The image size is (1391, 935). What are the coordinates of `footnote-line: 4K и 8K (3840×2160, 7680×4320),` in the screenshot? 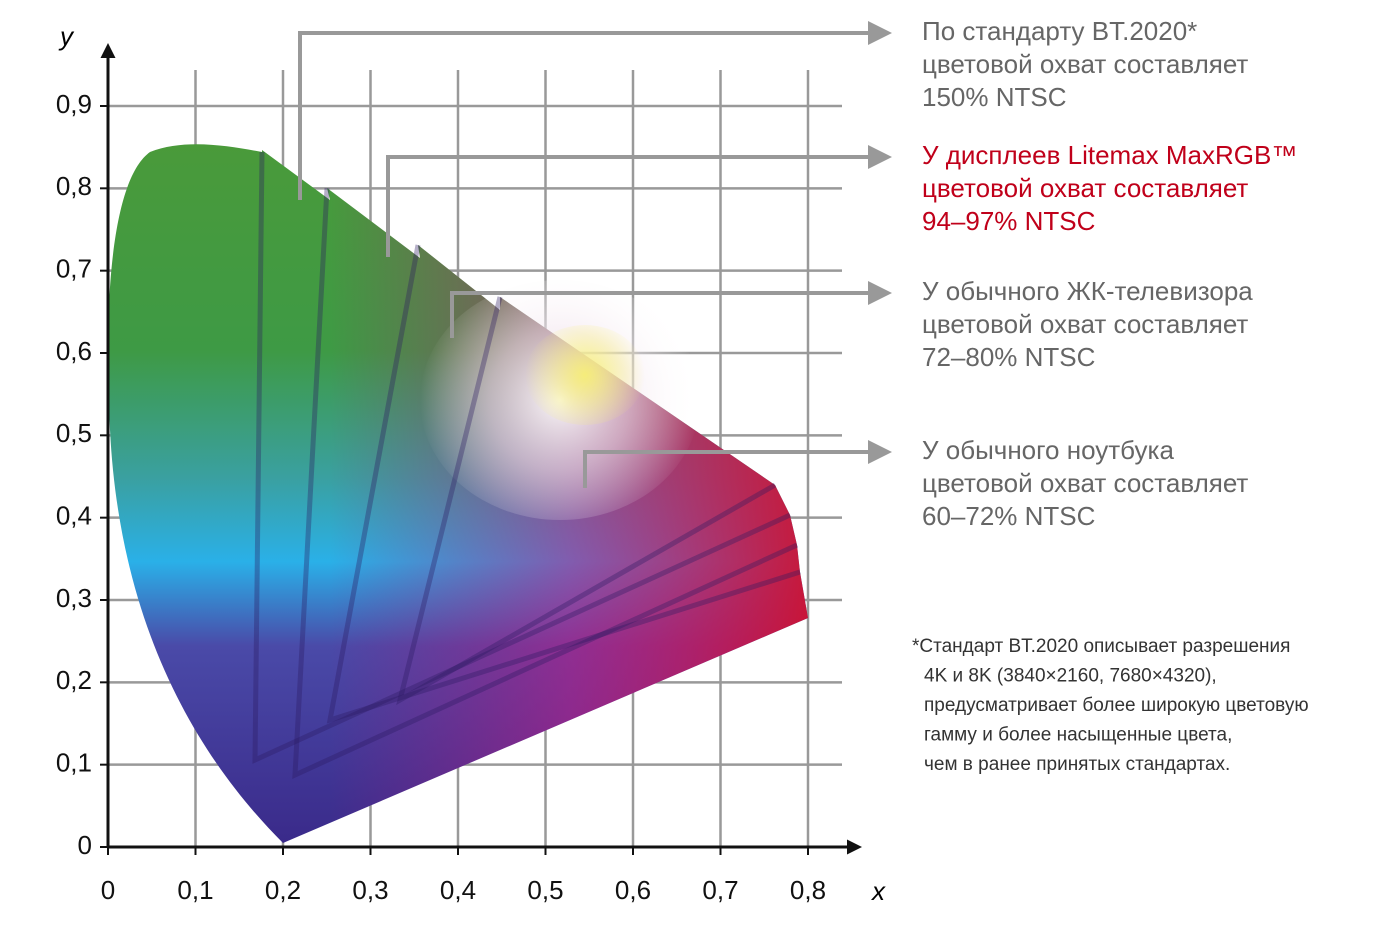 It's located at (1070, 676).